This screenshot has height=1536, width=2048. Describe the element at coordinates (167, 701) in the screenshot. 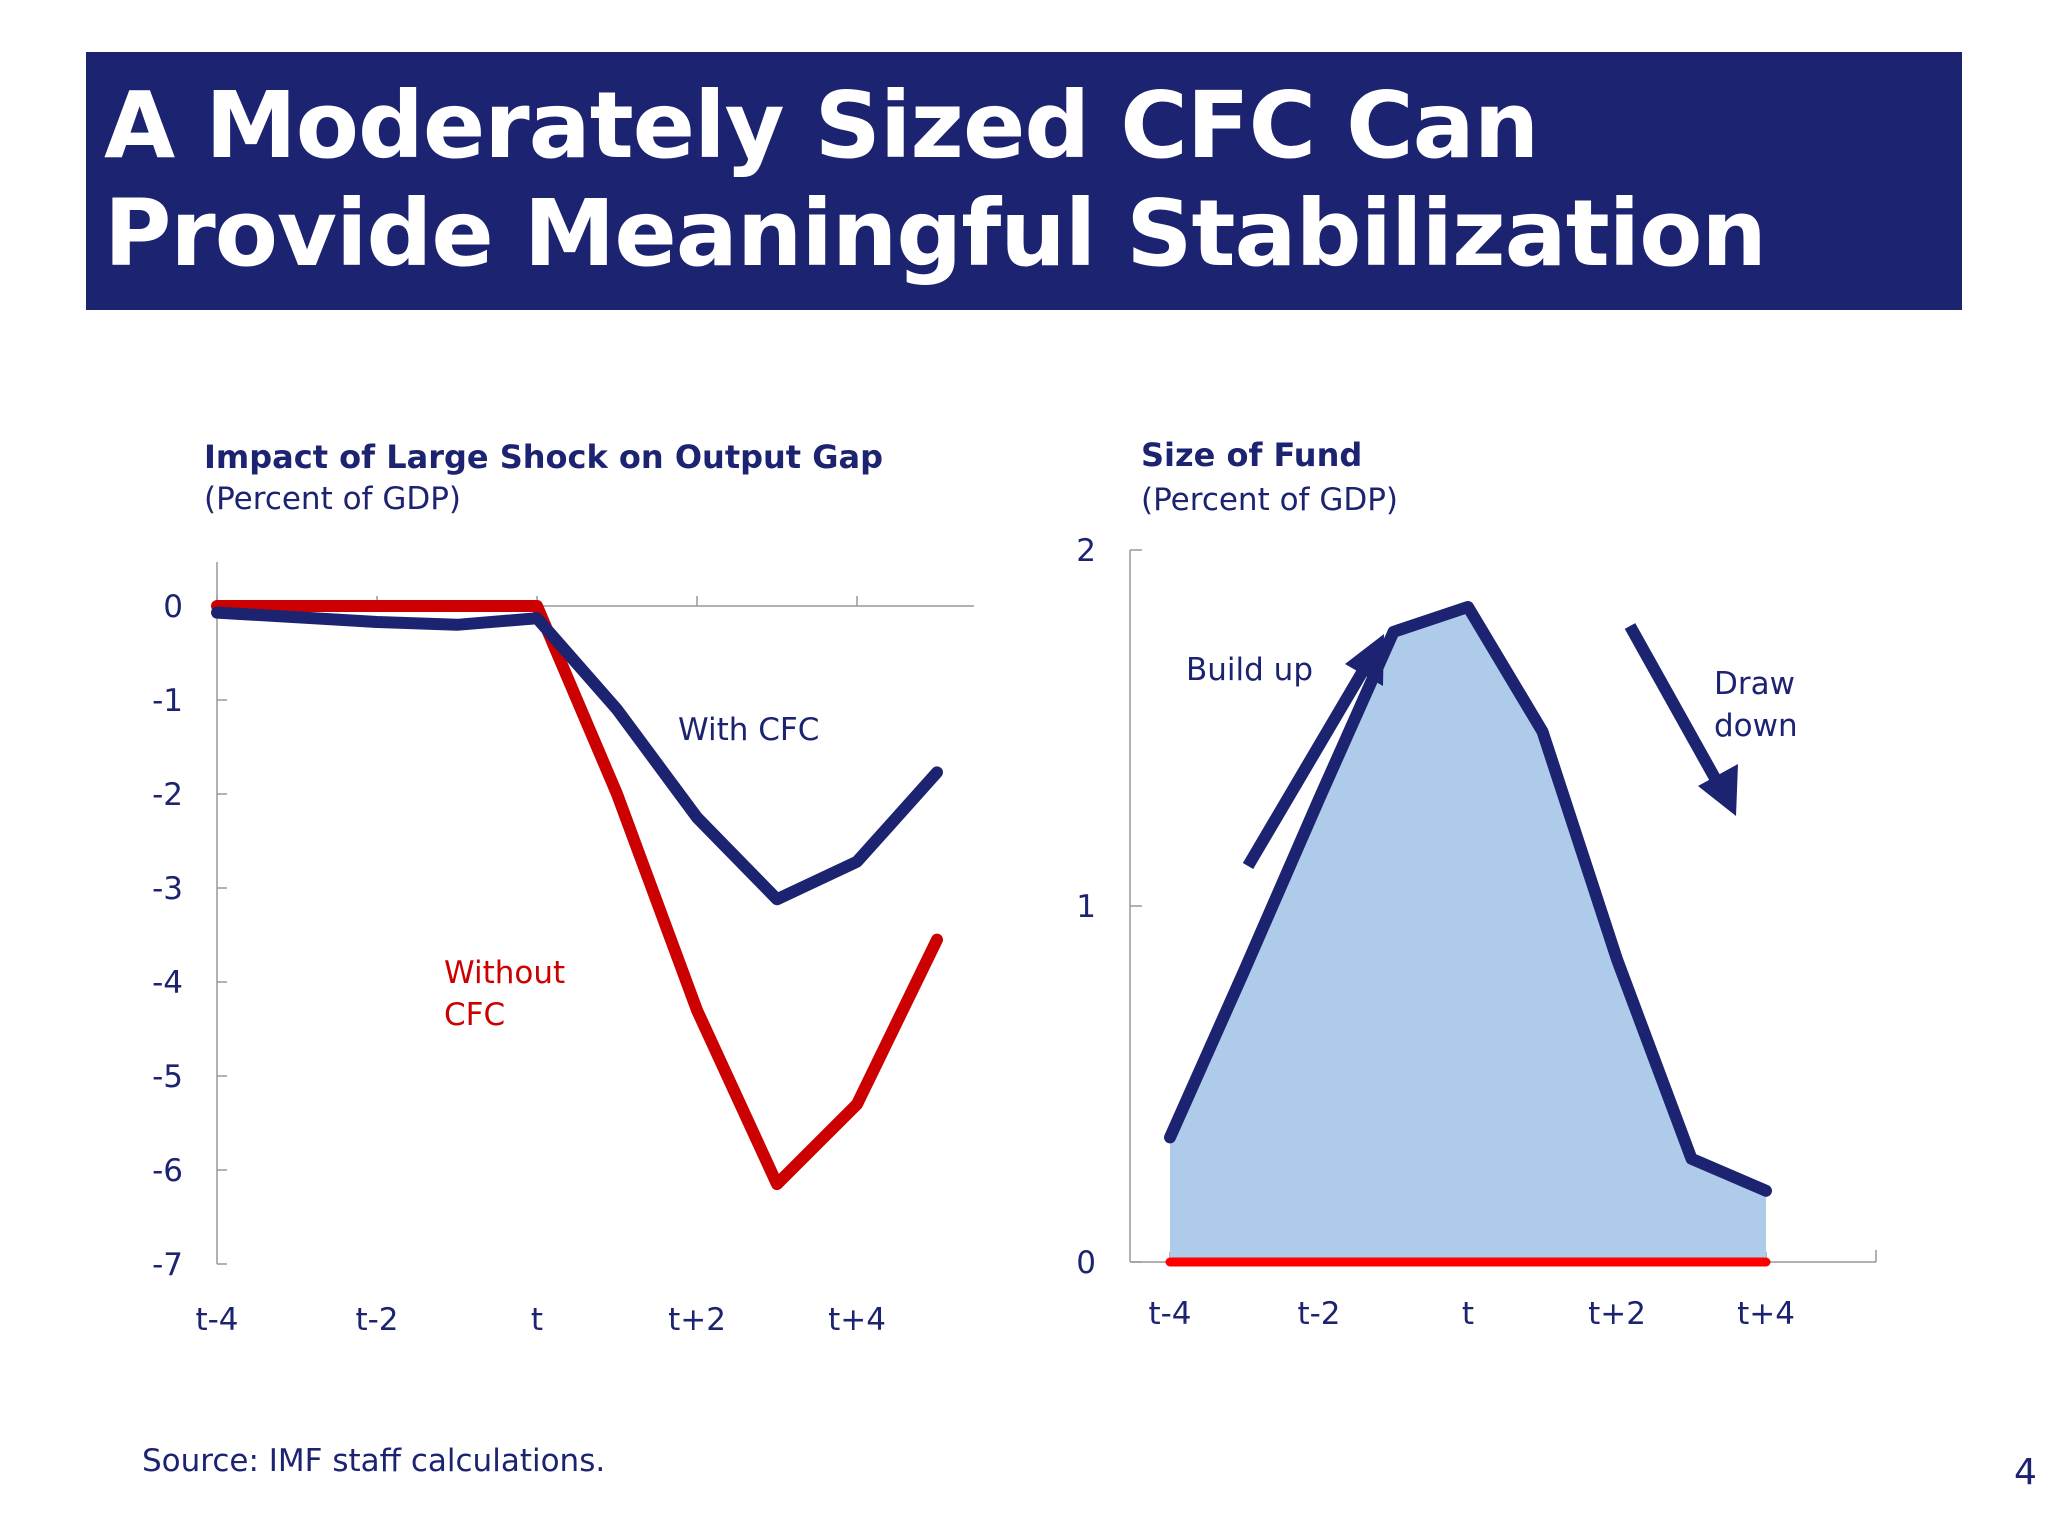

I see `y-tick-label: -1` at that location.